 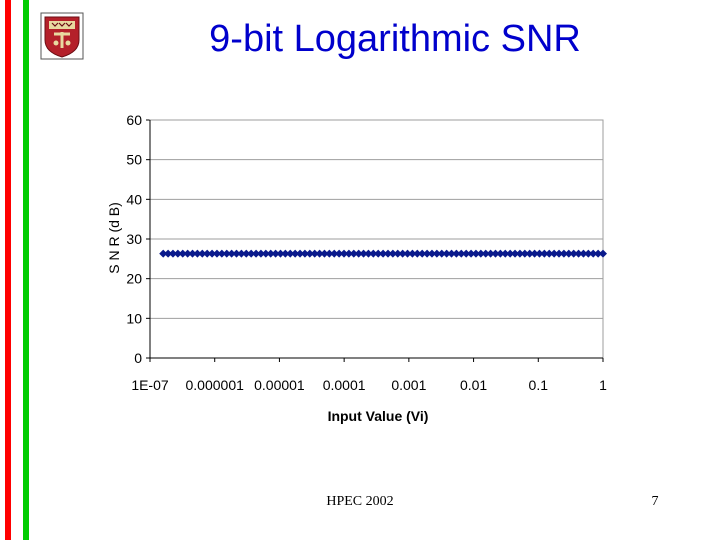 I want to click on slide-title: 9-bit Logarithmic SNR, so click(x=395, y=39).